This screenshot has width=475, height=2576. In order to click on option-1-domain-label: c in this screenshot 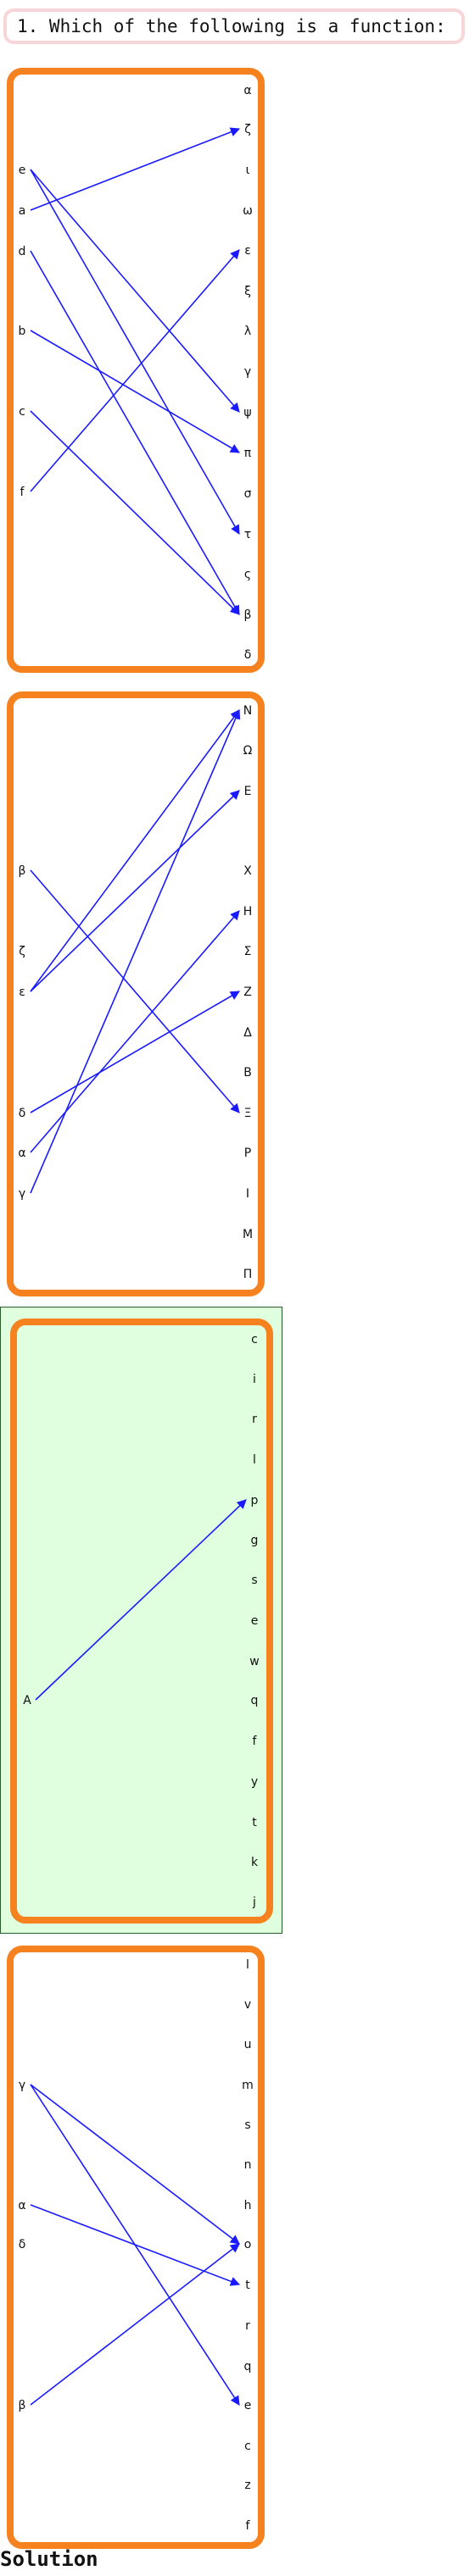, I will do `click(22, 412)`.